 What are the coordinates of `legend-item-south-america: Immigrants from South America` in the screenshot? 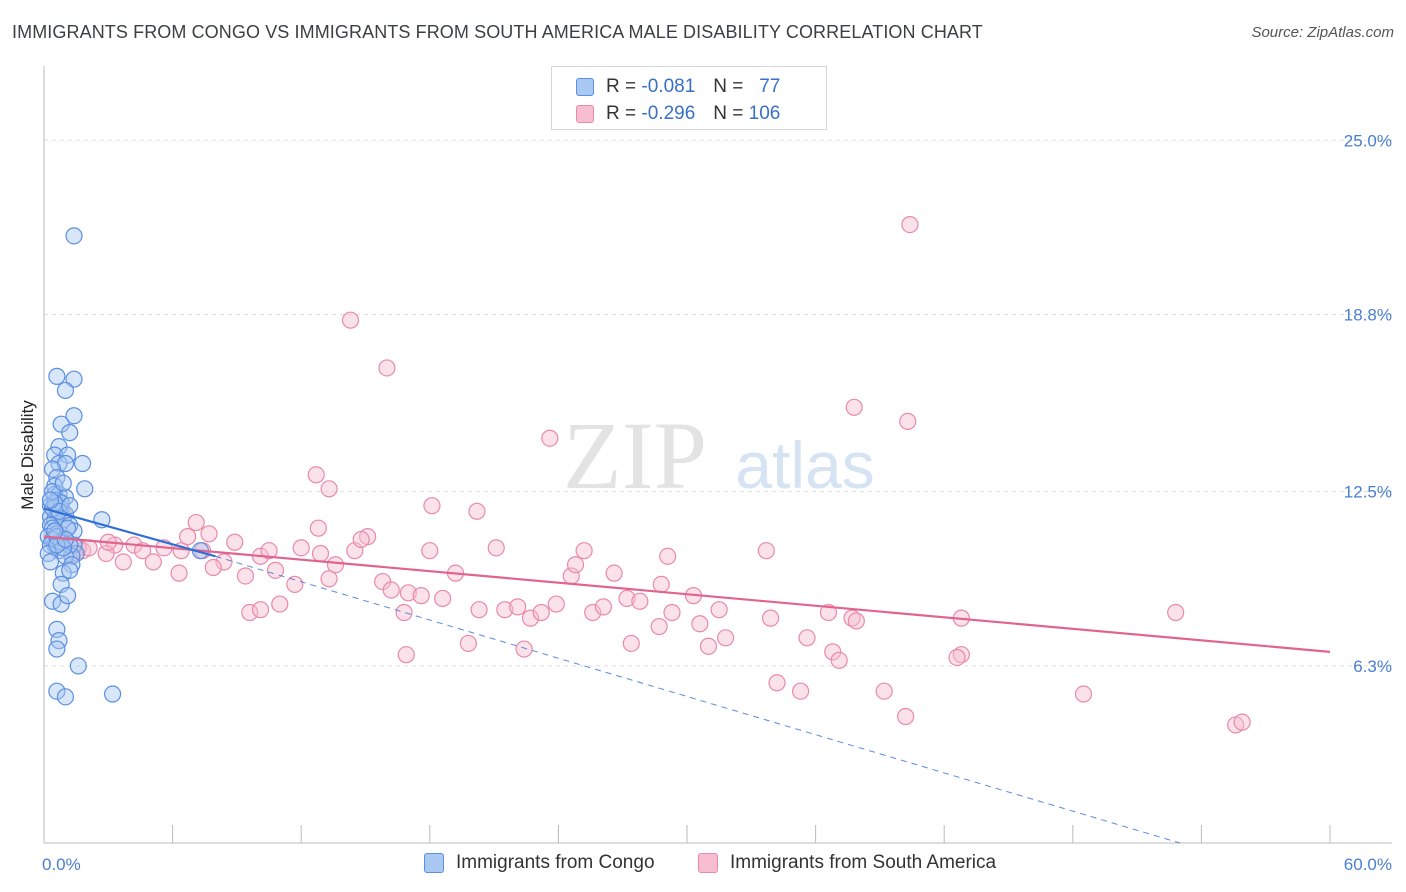 It's located at (847, 863).